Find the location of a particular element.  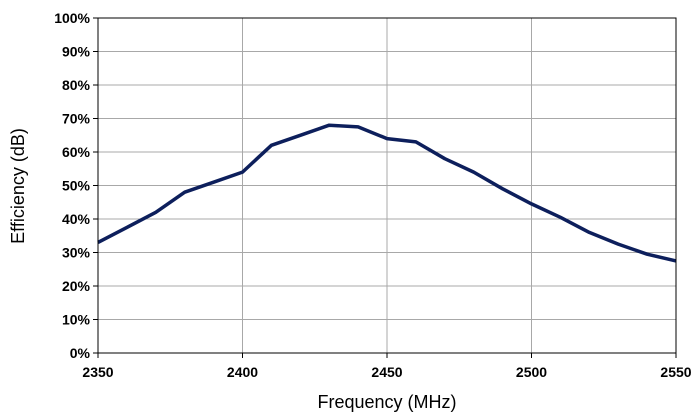

x-tick-label: 2550 is located at coordinates (675, 372).